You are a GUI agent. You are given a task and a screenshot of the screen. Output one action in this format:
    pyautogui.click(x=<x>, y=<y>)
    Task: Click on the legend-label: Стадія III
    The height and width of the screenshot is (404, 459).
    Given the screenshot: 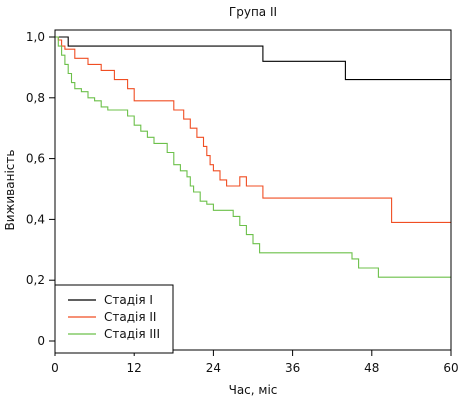 What is the action you would take?
    pyautogui.click(x=132, y=334)
    